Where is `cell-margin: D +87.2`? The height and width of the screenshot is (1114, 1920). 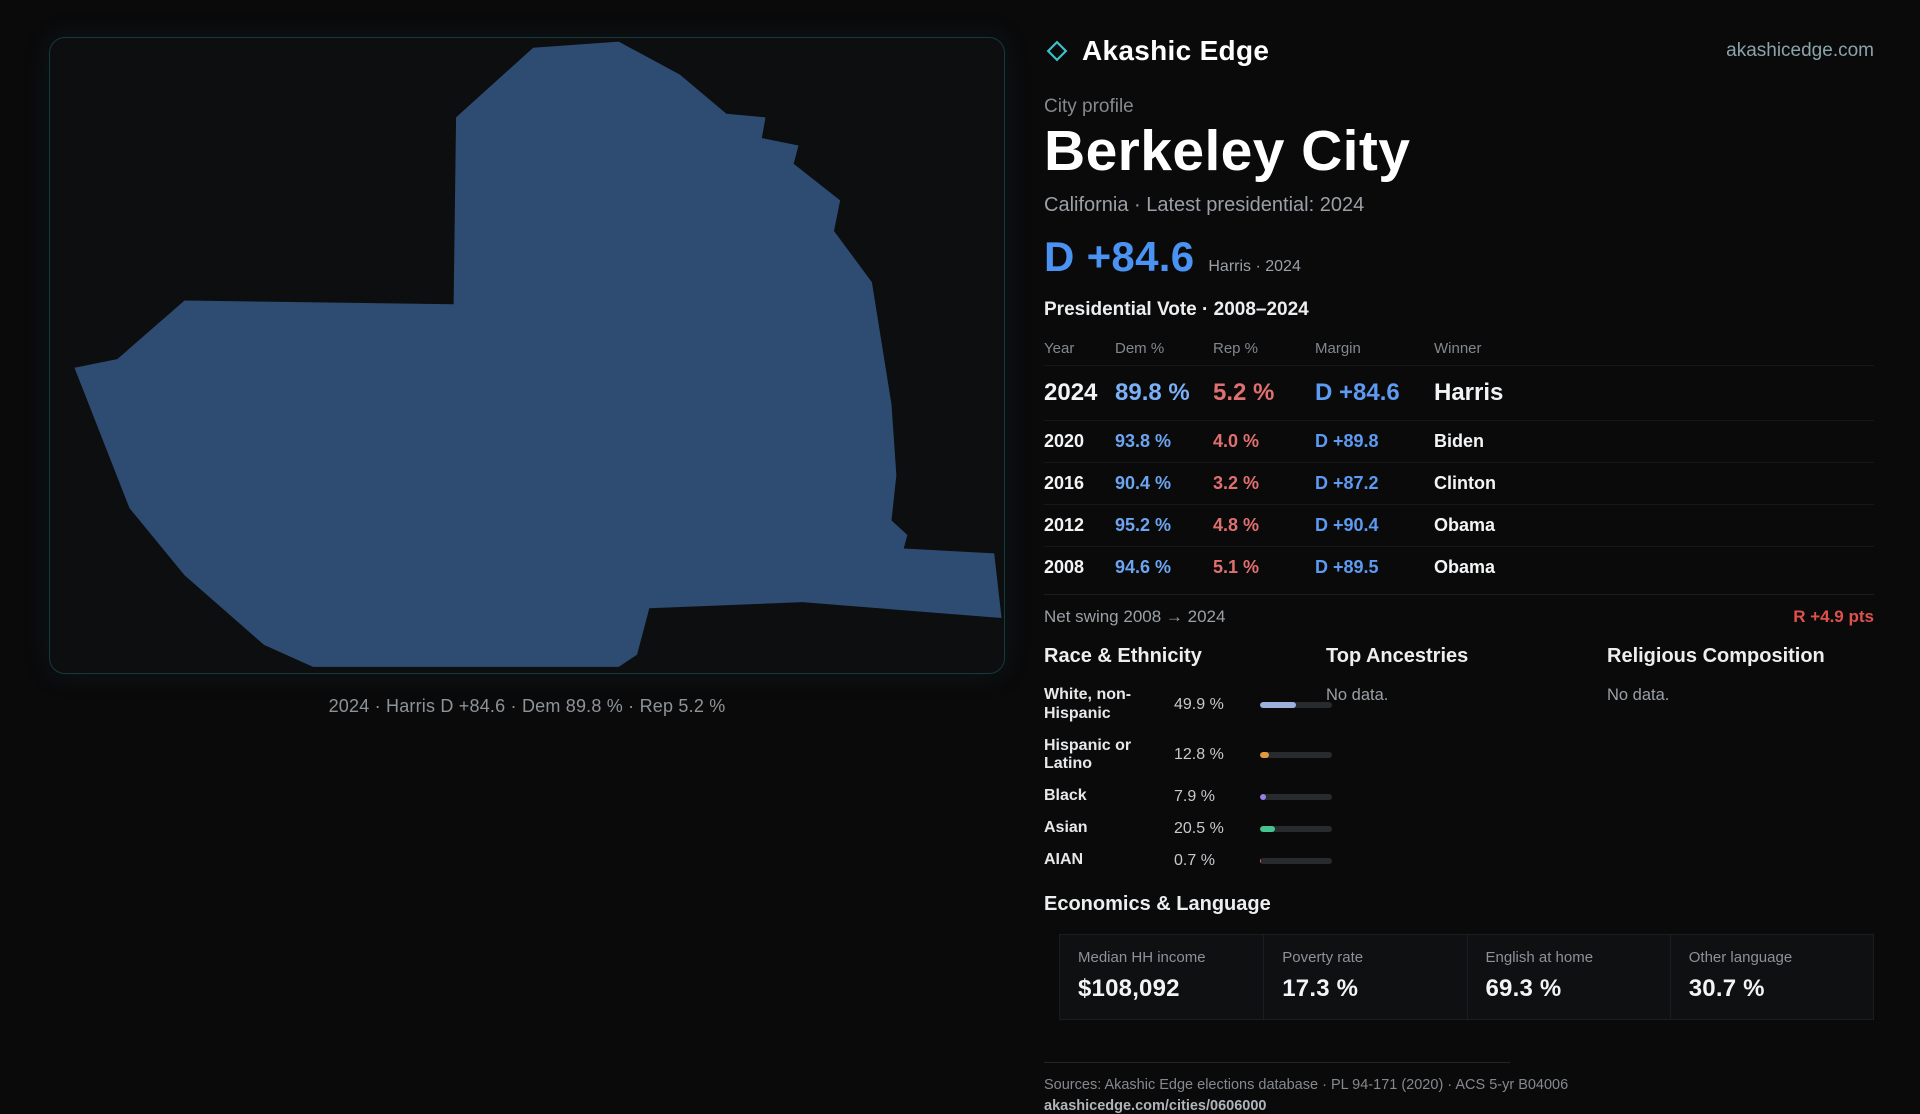
cell-margin: D +87.2 is located at coordinates (1347, 482).